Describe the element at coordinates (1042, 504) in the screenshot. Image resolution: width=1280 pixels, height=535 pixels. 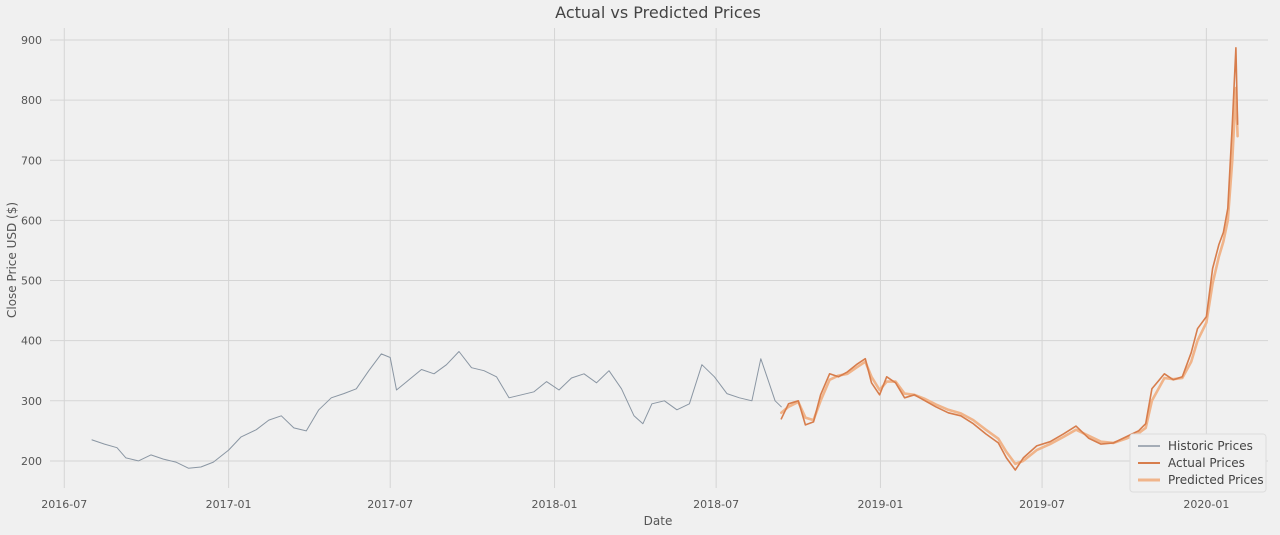
I see `x-tick-label: 2019-07` at that location.